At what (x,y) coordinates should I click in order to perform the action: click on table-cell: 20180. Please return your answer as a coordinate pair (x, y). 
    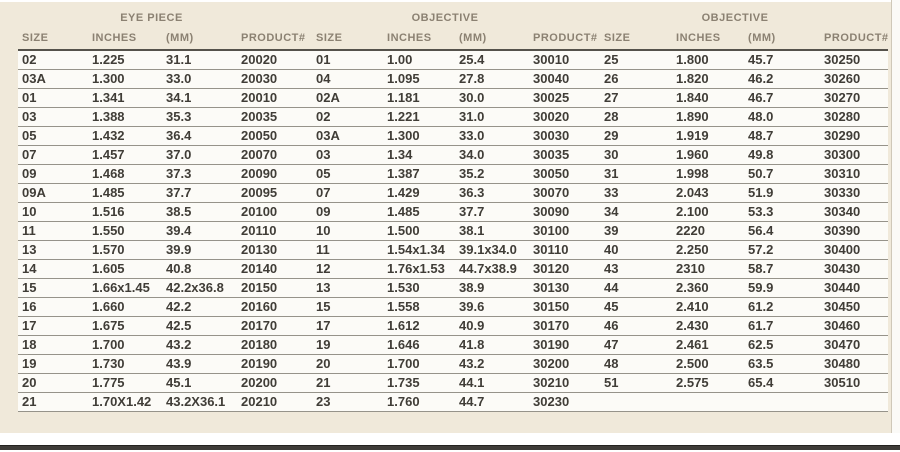
    Looking at the image, I should click on (275, 345).